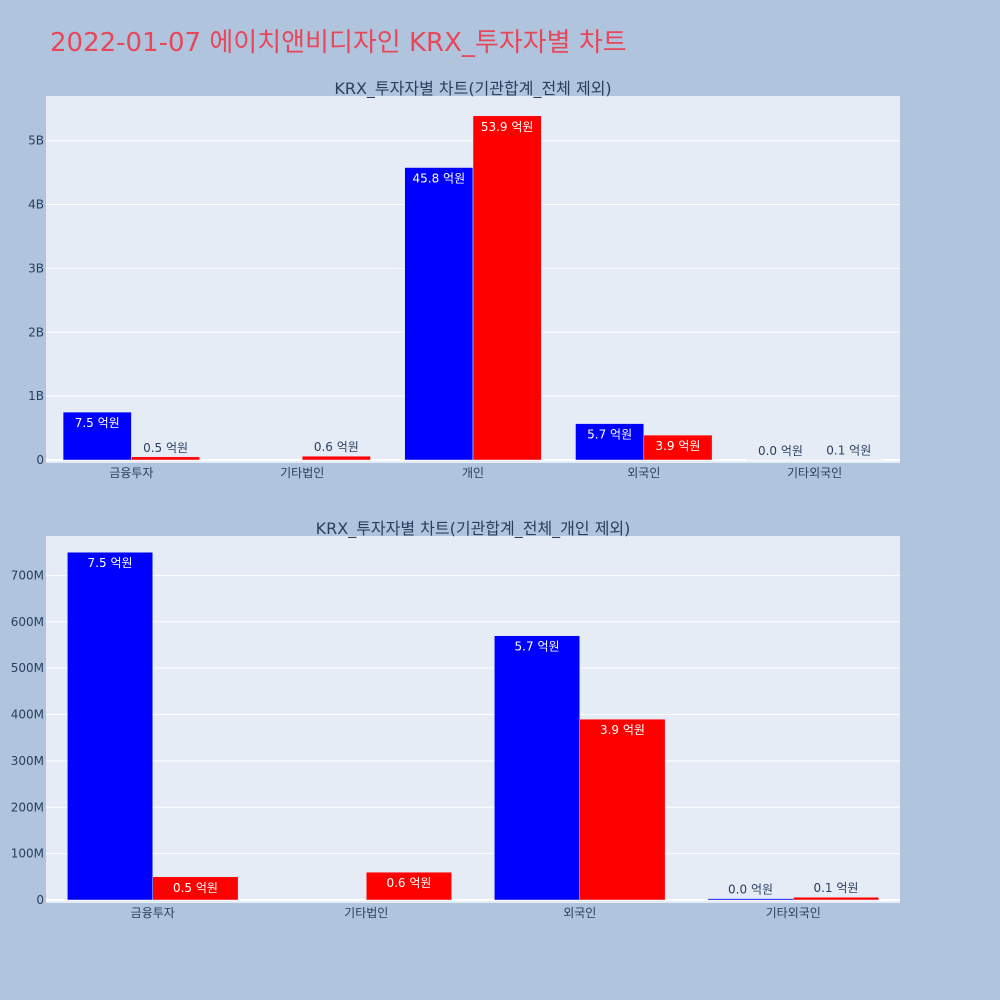 The width and height of the screenshot is (1000, 1000). Describe the element at coordinates (473, 529) in the screenshot. I see `chart-title: KRX_투자자별 차트(기관합계_전체_개인 제외)` at that location.